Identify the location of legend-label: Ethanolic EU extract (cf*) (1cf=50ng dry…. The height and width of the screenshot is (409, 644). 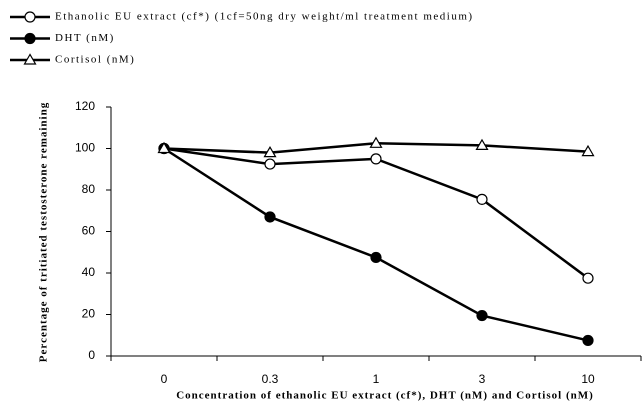
(264, 17).